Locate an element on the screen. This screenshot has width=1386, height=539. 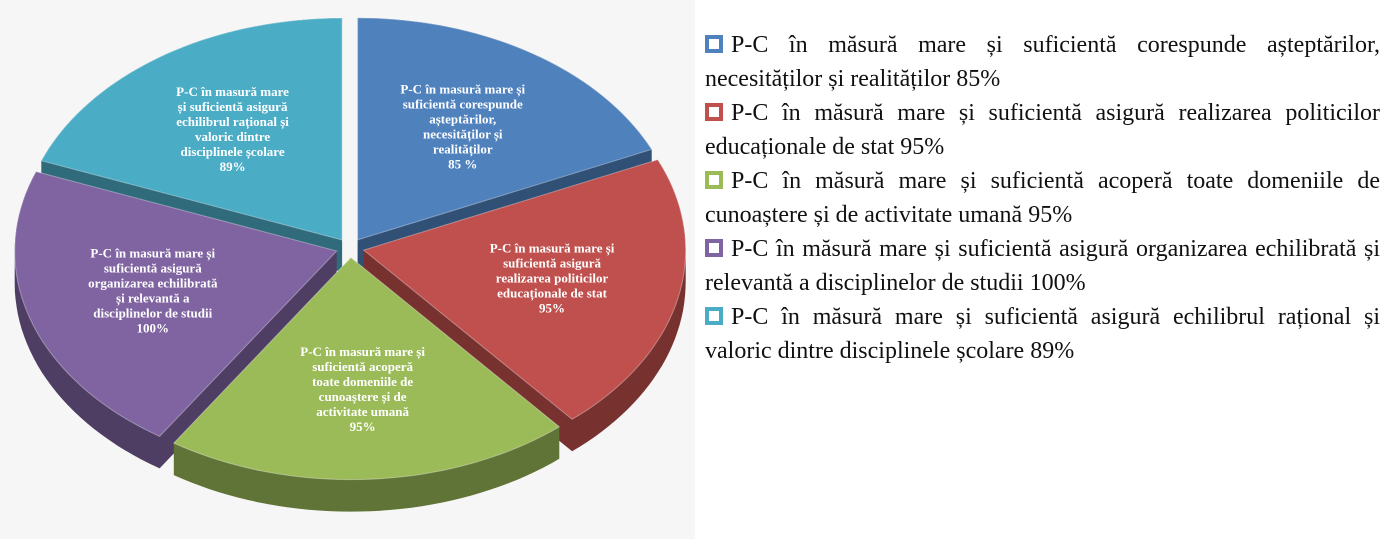
legend-value-label: 85% is located at coordinates (978, 79).